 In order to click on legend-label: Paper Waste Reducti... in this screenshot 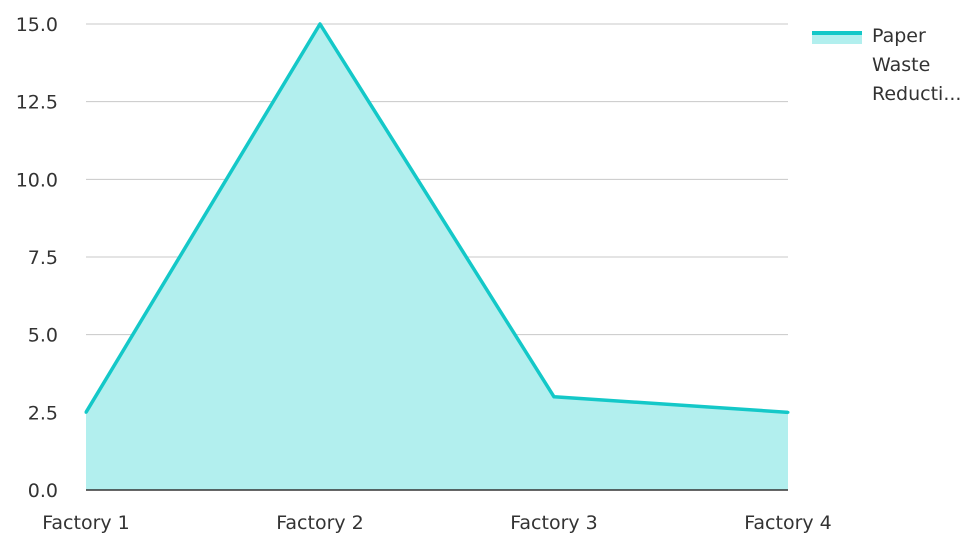, I will do `click(917, 65)`.